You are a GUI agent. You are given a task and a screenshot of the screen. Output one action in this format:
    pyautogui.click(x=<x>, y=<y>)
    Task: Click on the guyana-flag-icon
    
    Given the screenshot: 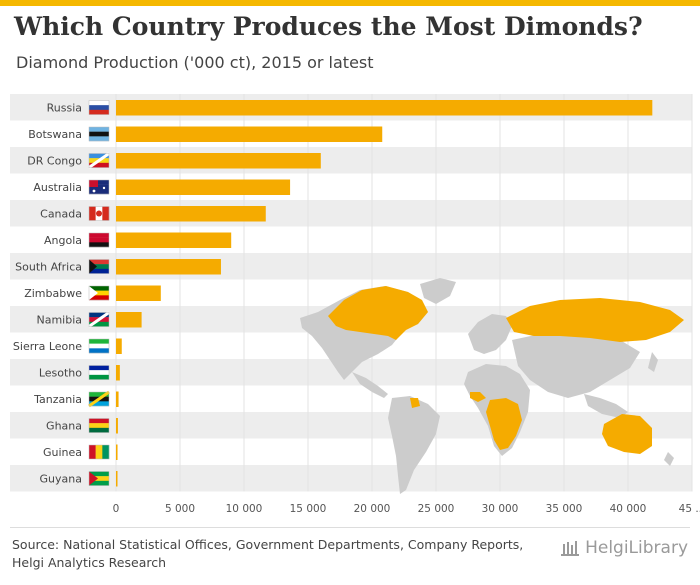 What is the action you would take?
    pyautogui.click(x=99, y=478)
    